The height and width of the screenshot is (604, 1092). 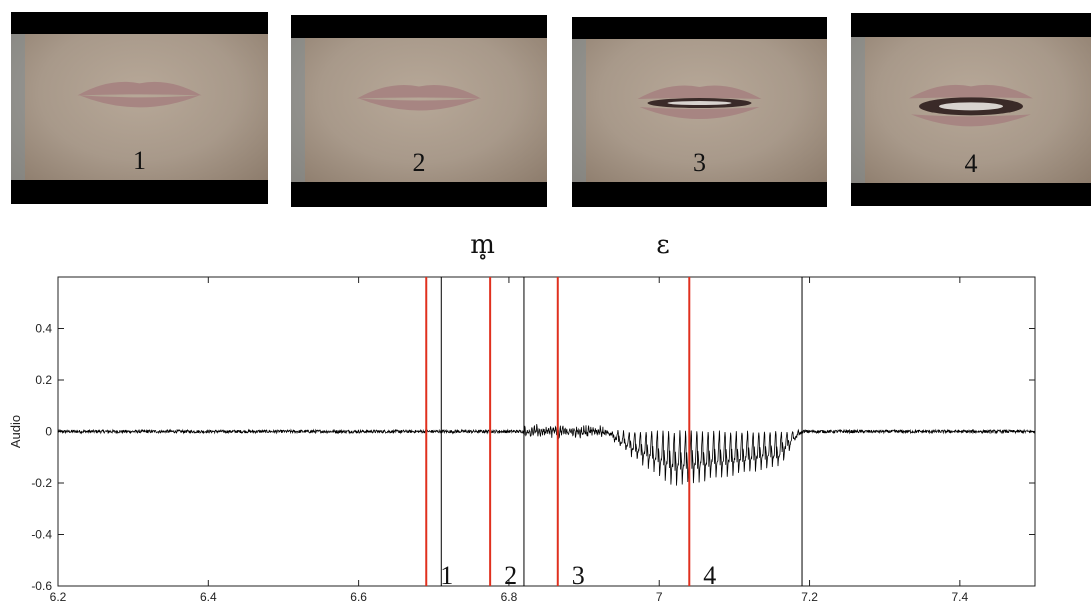 I want to click on y-tick-label: -0.2, so click(x=41, y=483).